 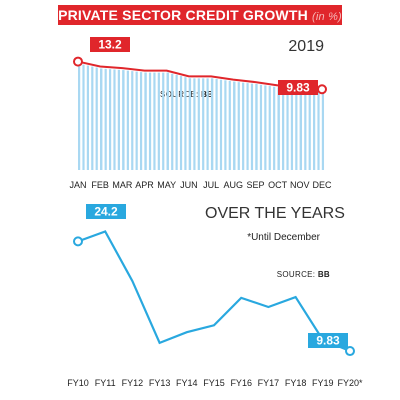 I want to click on fy10-value-tag-text: 24.2, so click(x=106, y=212).